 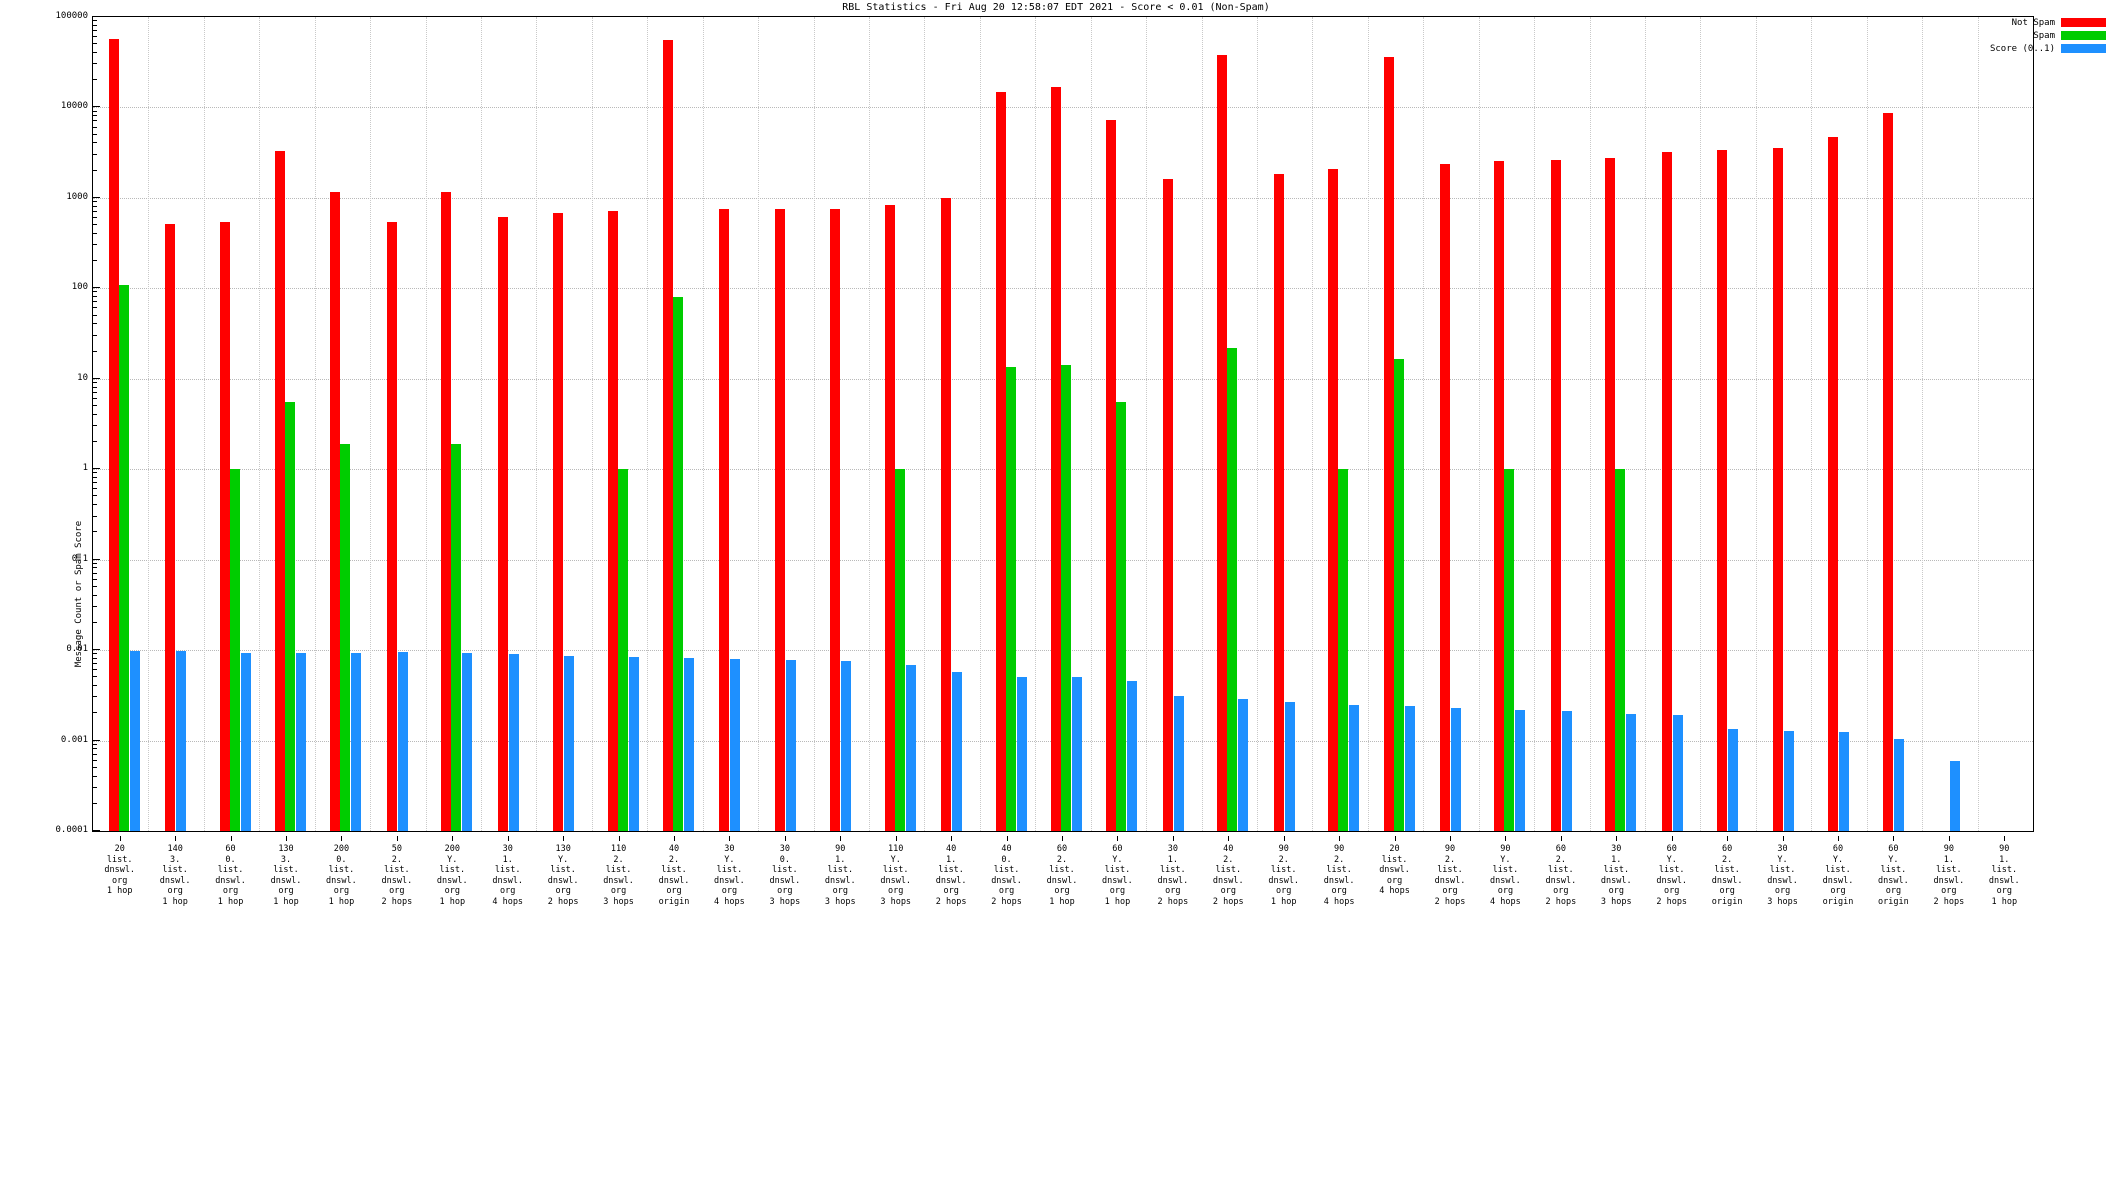 I want to click on x-axis-label: 200 Y. list. dnswl. org 1 hop, so click(x=452, y=875).